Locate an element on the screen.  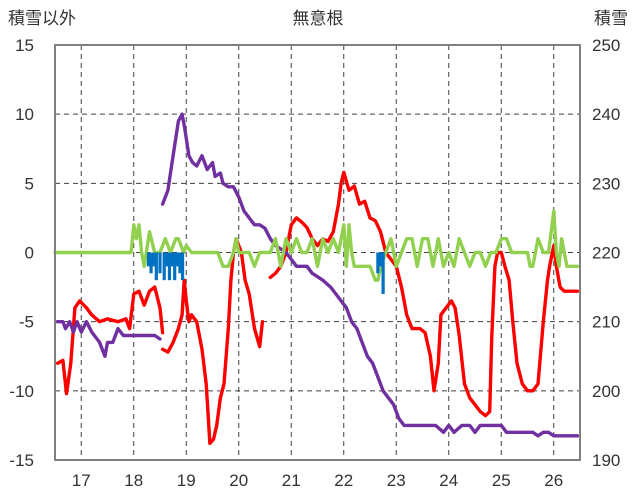
x-tick-label: 23 is located at coordinates (396, 480).